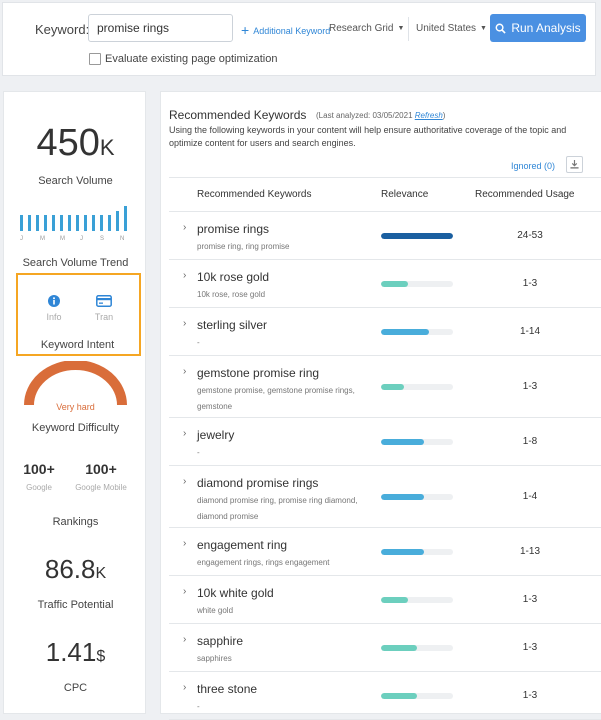  I want to click on rank-mobile-value: 100+, so click(101, 469).